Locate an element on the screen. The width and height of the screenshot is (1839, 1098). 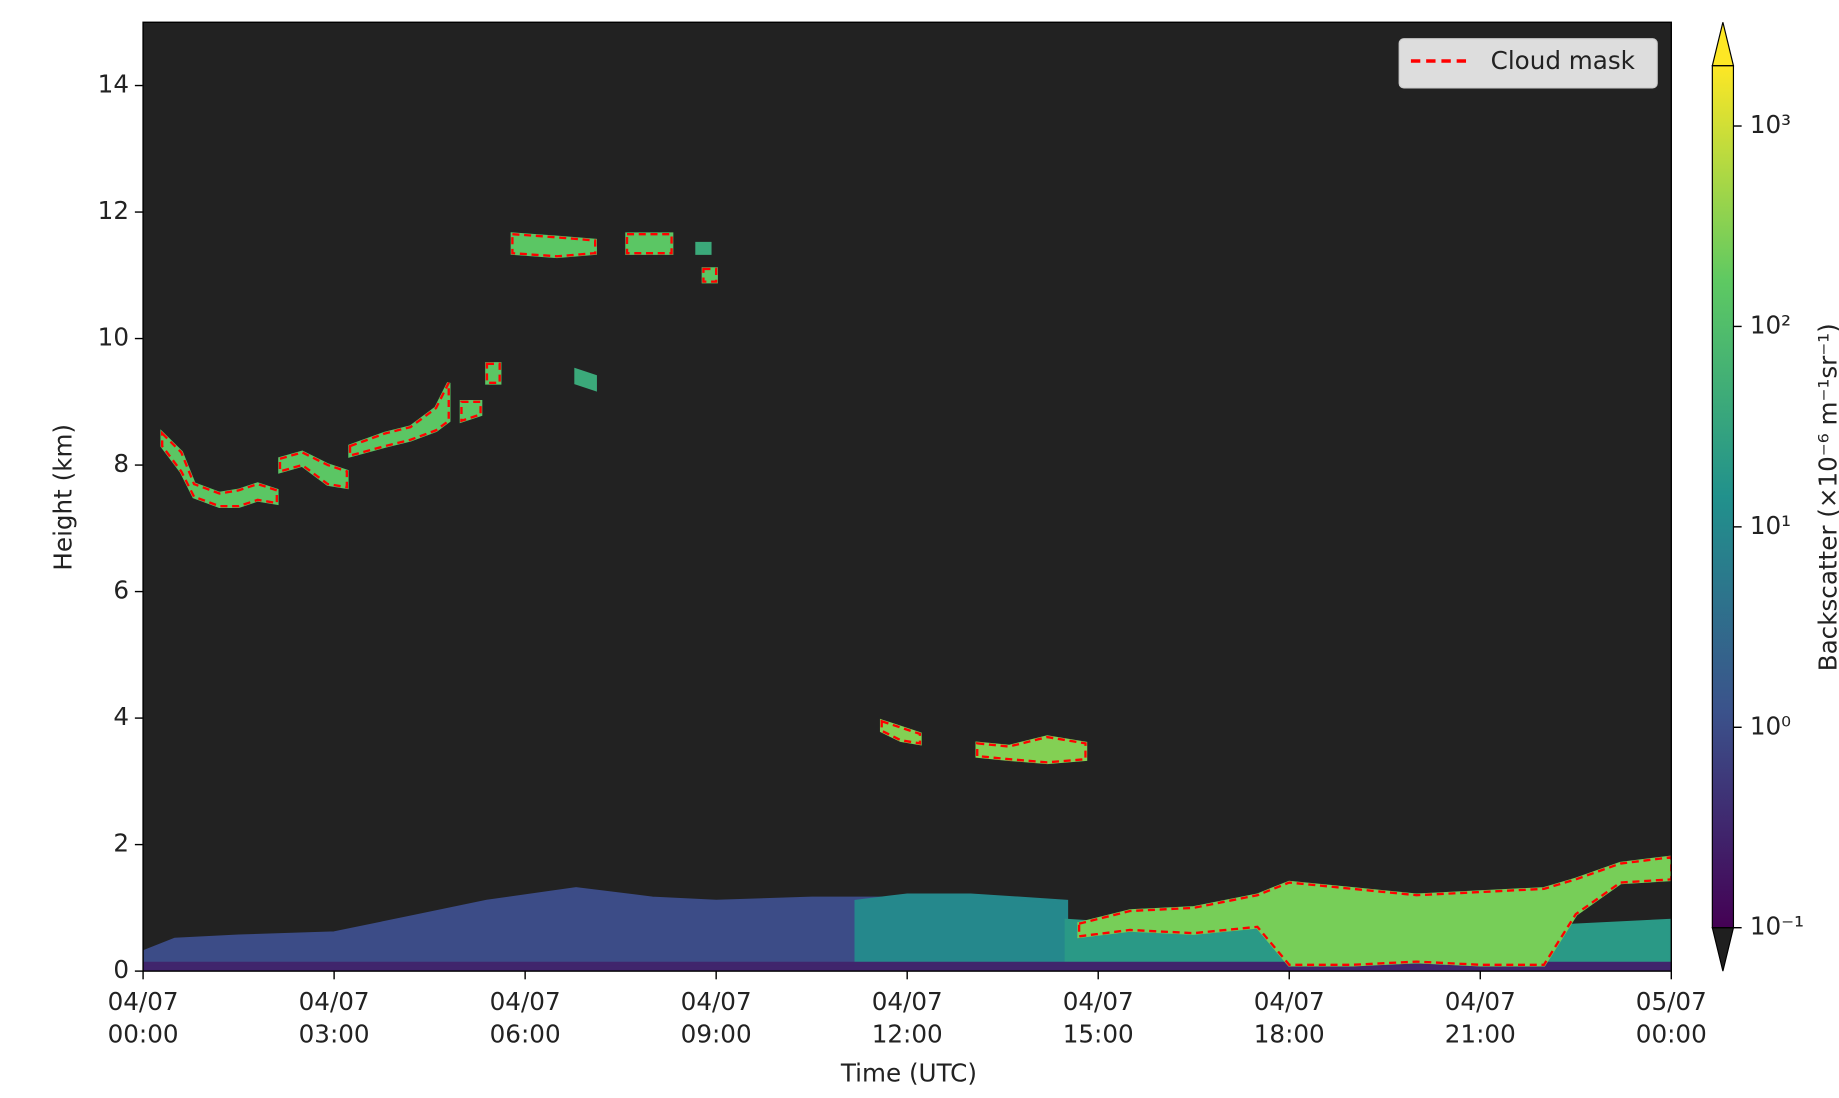
legend-box is located at coordinates (1528, 63).